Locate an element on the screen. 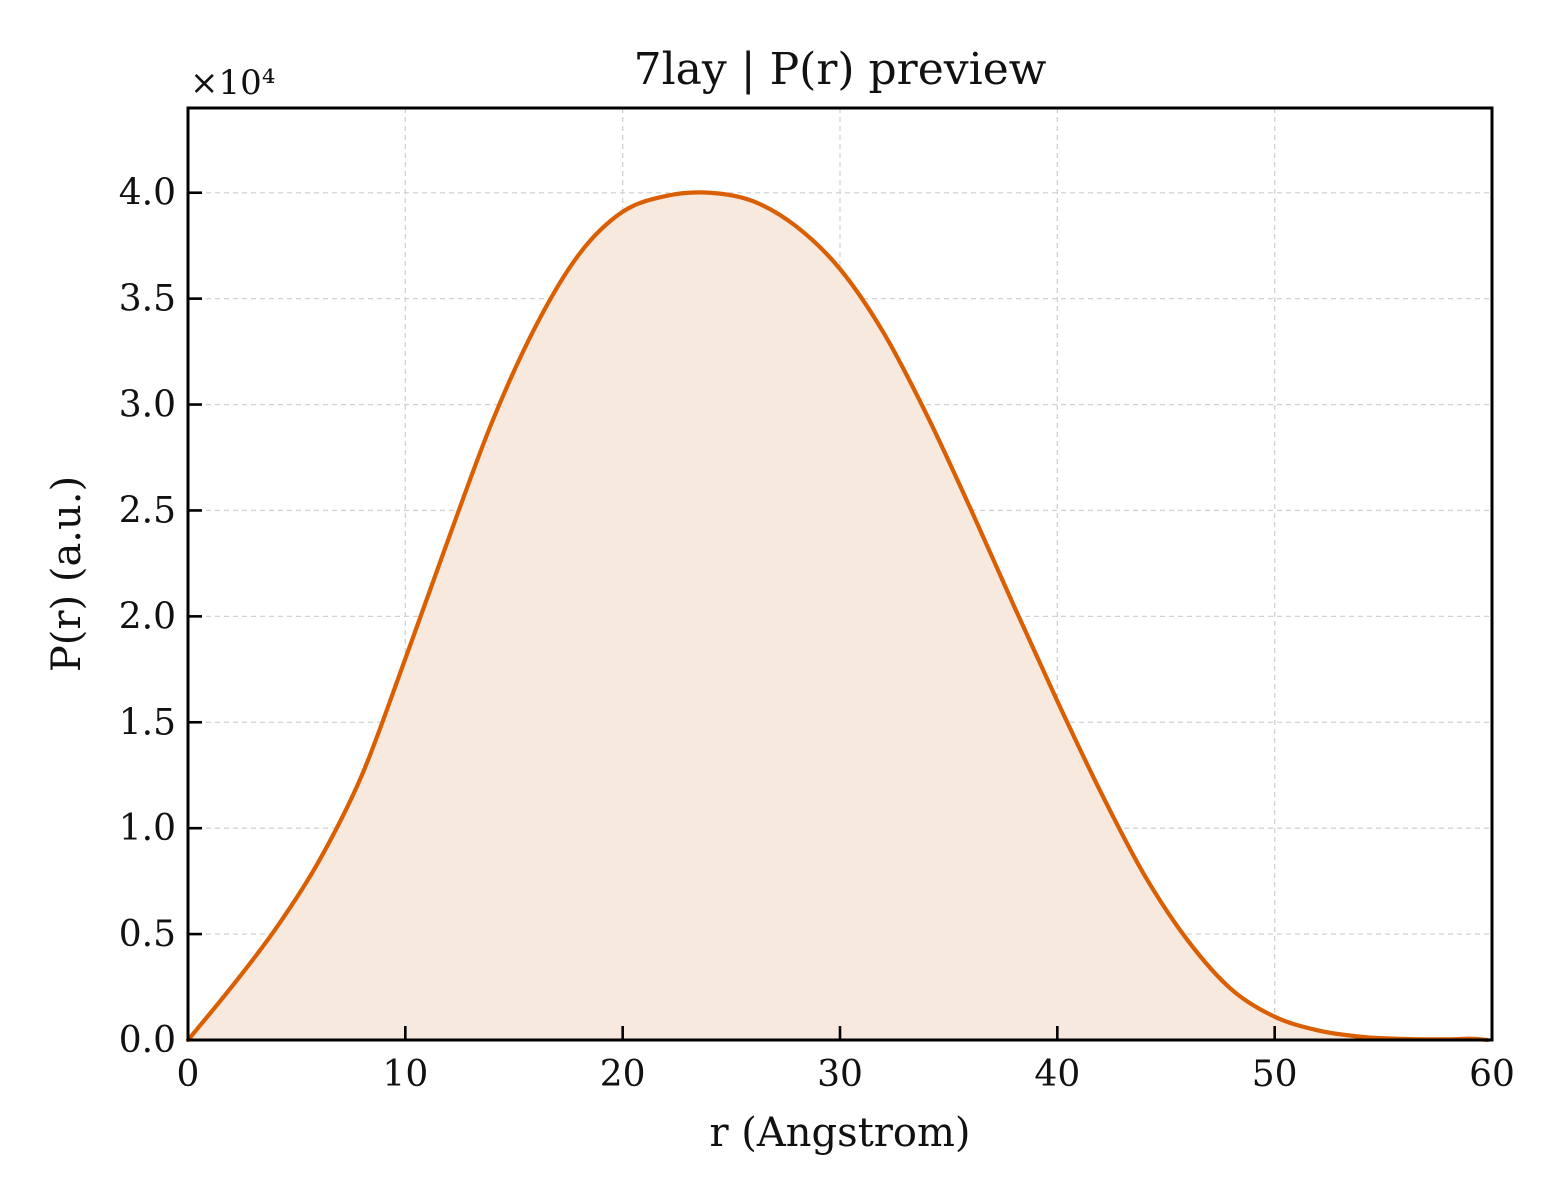 The height and width of the screenshot is (1200, 1560). x-axis-label: r (Angstrom) is located at coordinates (839, 1133).